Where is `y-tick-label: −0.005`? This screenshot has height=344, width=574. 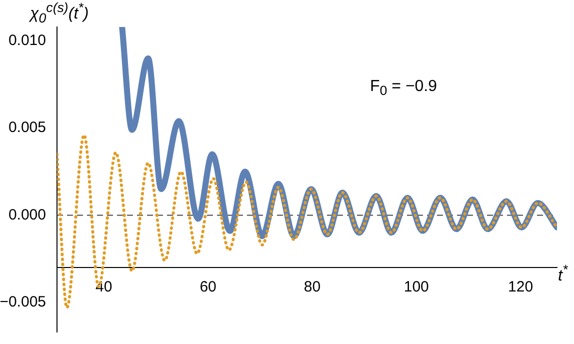 y-tick-label: −0.005 is located at coordinates (23, 302).